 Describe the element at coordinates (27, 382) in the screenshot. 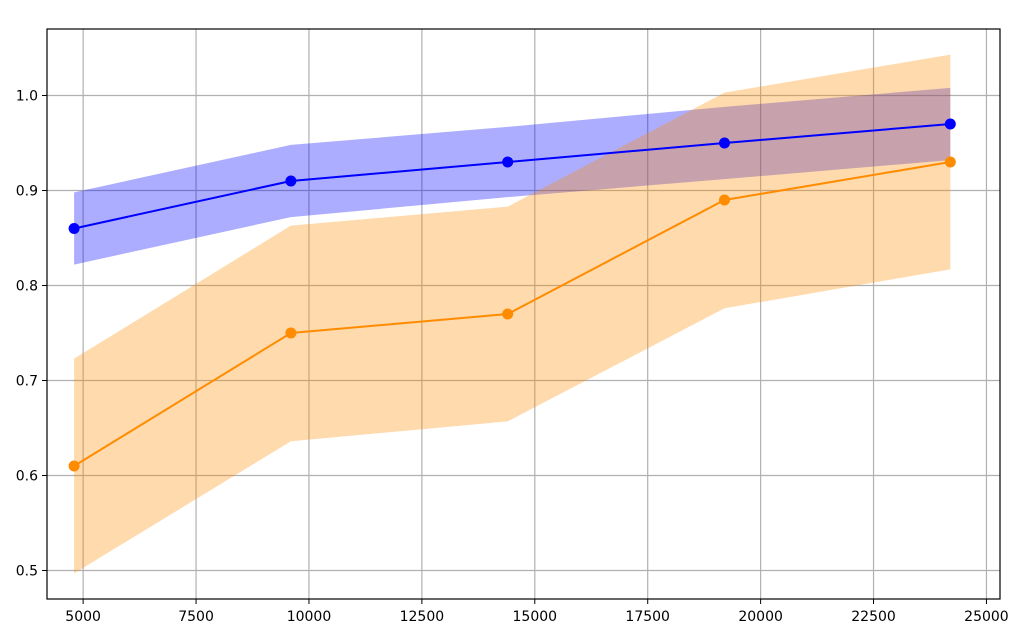

I see `y-tick-label: 0.7` at that location.